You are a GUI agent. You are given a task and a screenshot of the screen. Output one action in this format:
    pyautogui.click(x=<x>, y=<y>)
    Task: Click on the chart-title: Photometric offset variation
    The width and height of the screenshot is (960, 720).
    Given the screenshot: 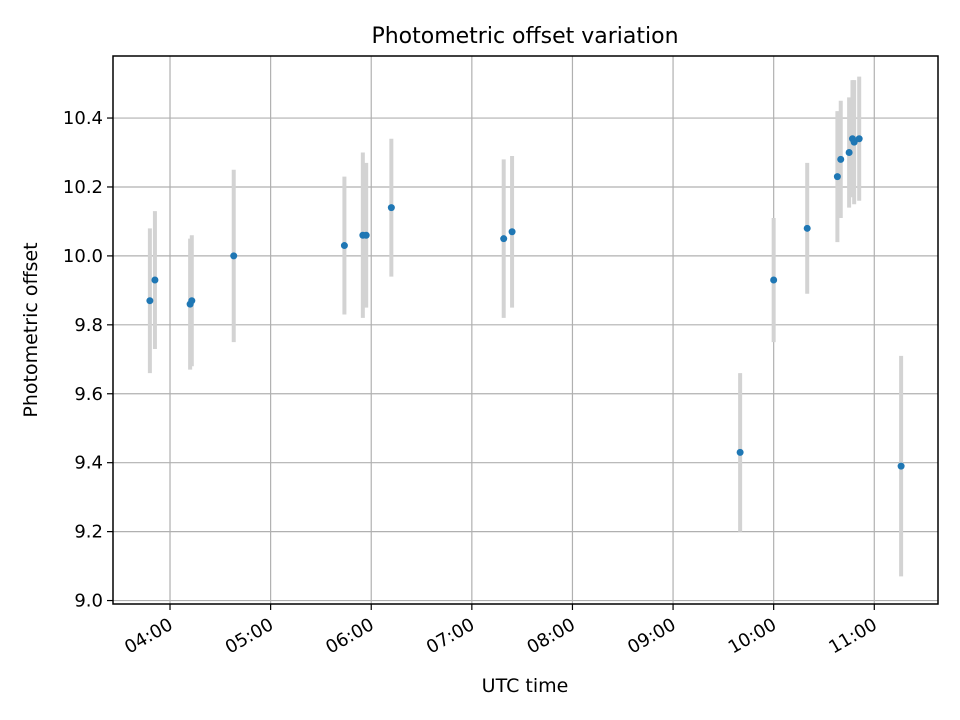 What is the action you would take?
    pyautogui.click(x=524, y=36)
    